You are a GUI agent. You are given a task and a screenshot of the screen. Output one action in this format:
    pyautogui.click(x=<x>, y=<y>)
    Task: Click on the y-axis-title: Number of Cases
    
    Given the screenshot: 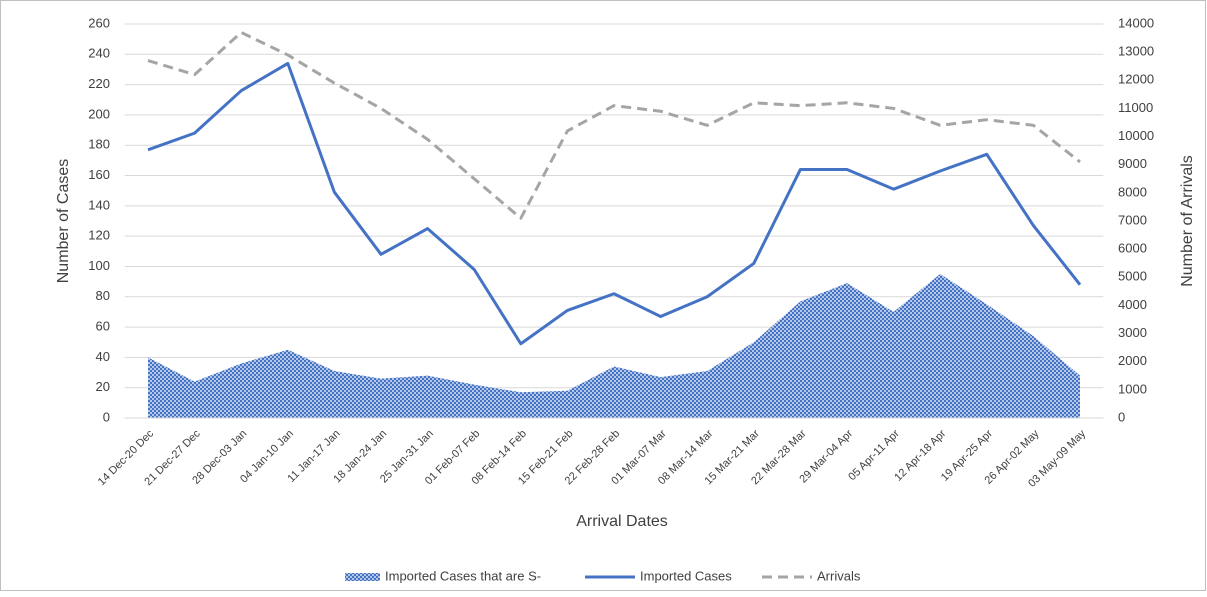 What is the action you would take?
    pyautogui.click(x=63, y=221)
    